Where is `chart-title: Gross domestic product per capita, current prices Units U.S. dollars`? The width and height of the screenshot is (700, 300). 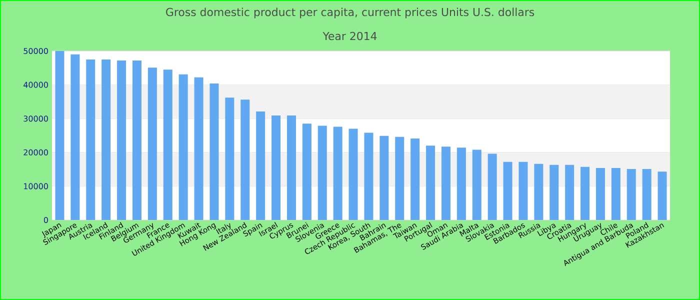 chart-title: Gross domestic product per capita, current prices Units U.S. dollars is located at coordinates (350, 13).